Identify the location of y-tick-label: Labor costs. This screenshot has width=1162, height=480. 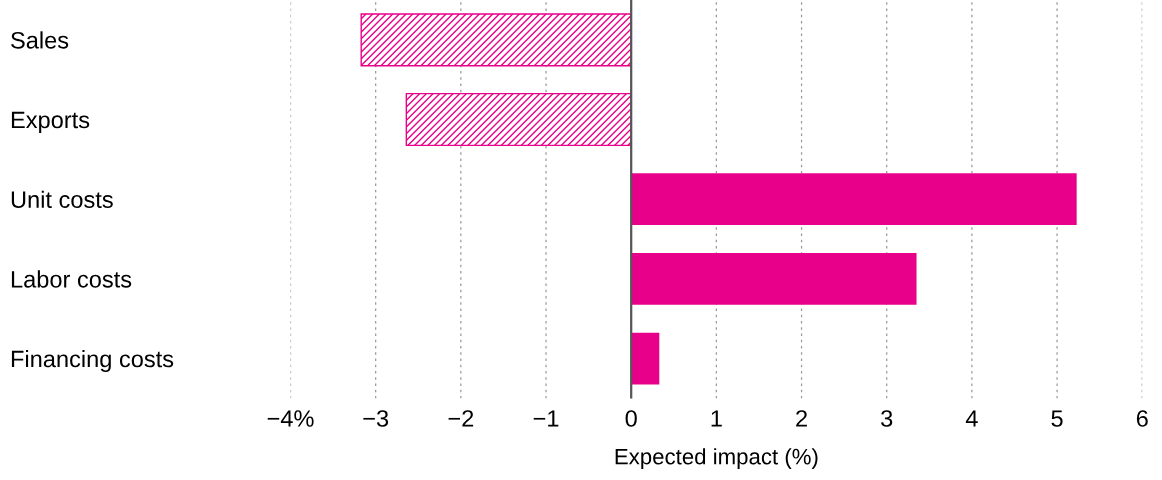
(71, 279).